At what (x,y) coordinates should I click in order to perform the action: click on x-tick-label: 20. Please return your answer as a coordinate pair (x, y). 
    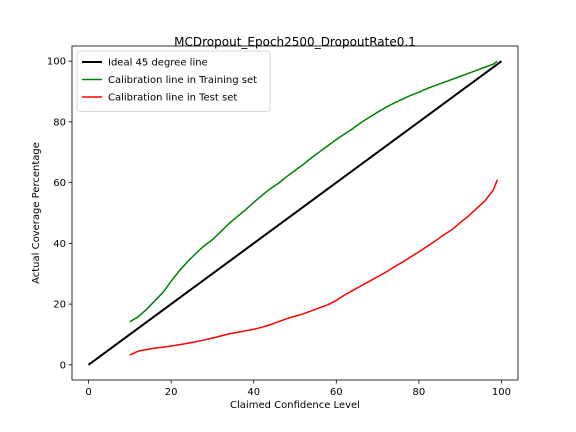
    Looking at the image, I should click on (171, 392).